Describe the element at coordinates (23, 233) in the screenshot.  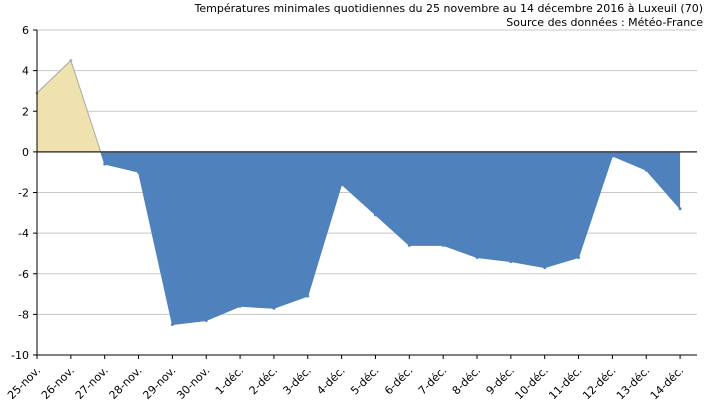
I see `y-tick-label: -4` at that location.